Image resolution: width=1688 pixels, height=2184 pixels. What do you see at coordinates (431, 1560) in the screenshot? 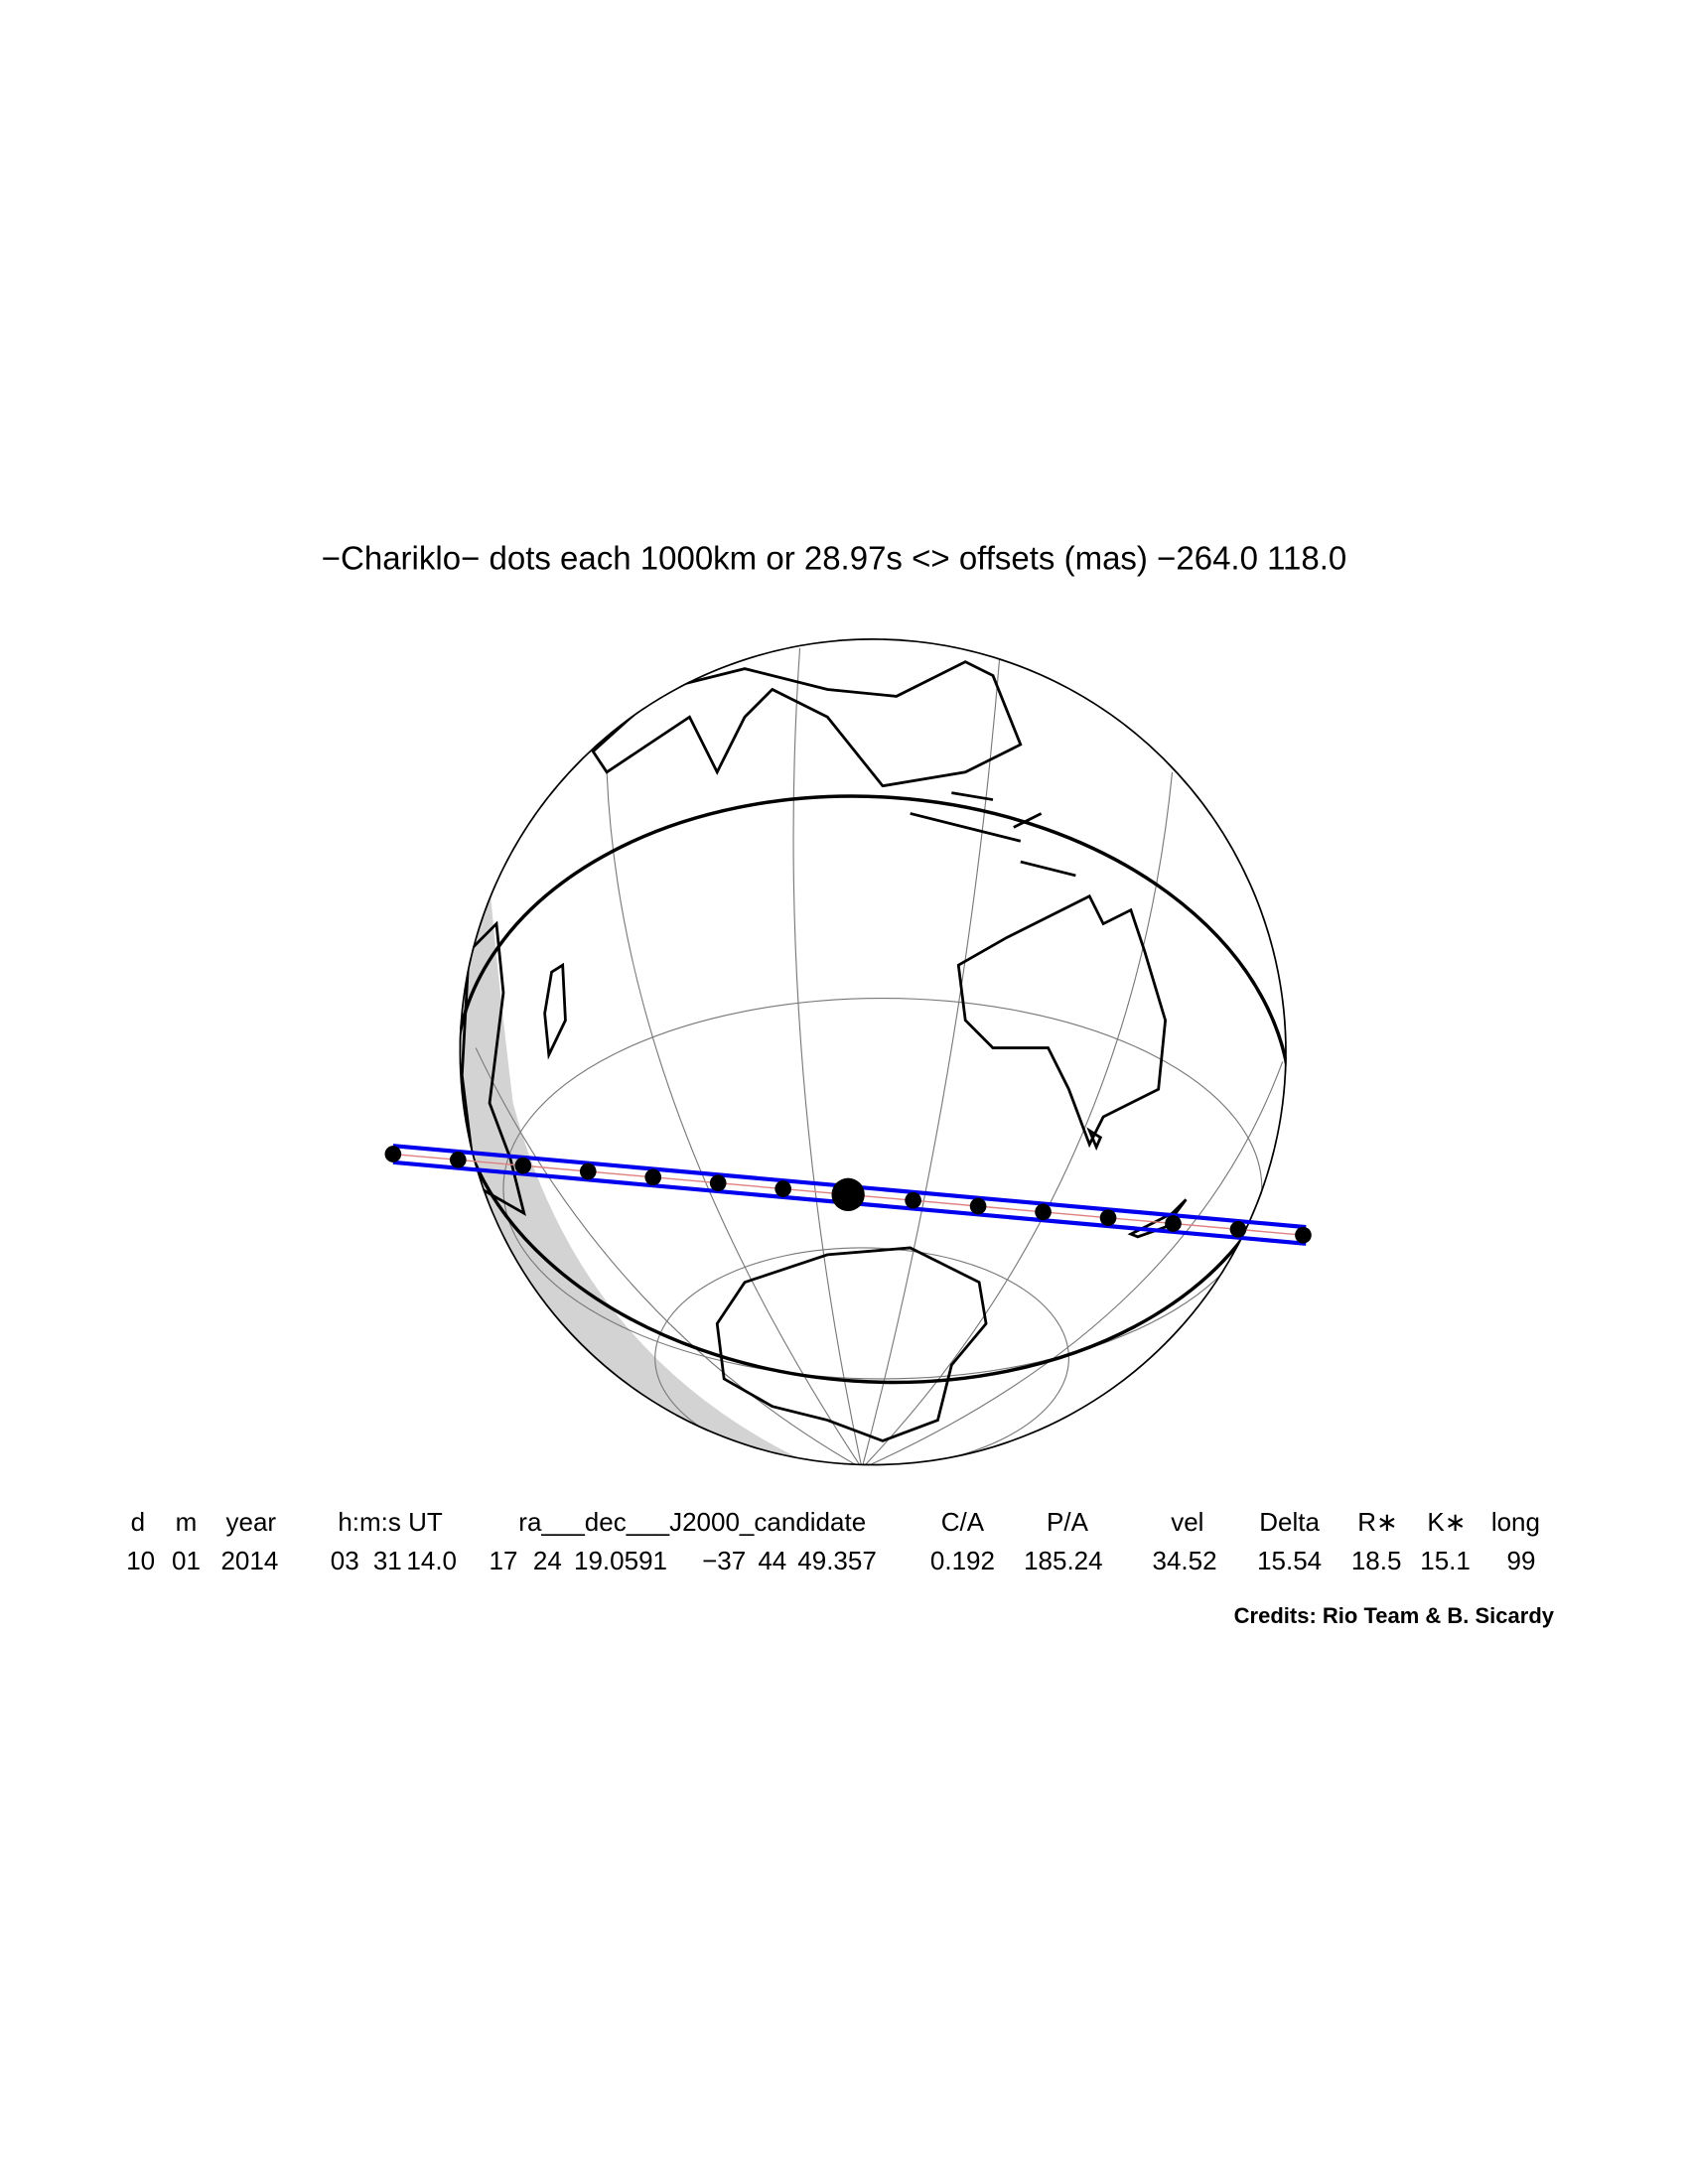
I see `table-value: 14.0` at bounding box center [431, 1560].